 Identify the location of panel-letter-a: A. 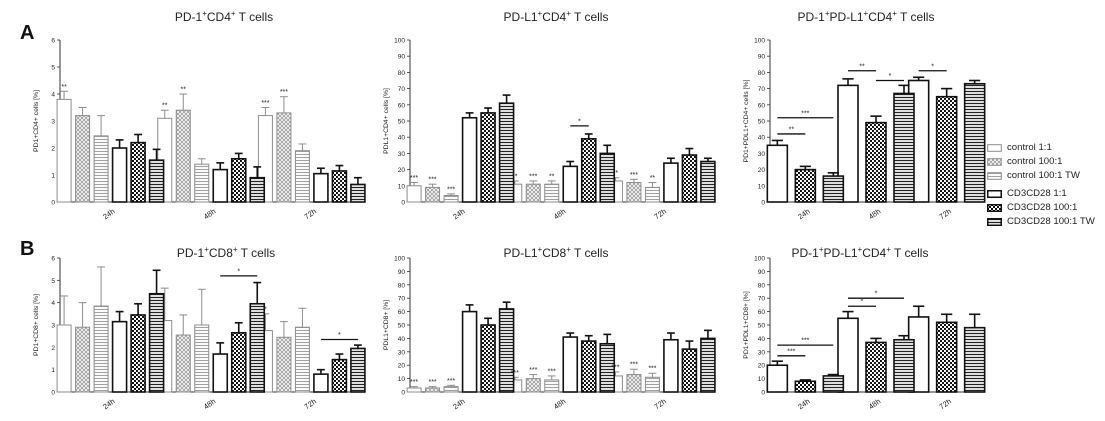
(27, 33).